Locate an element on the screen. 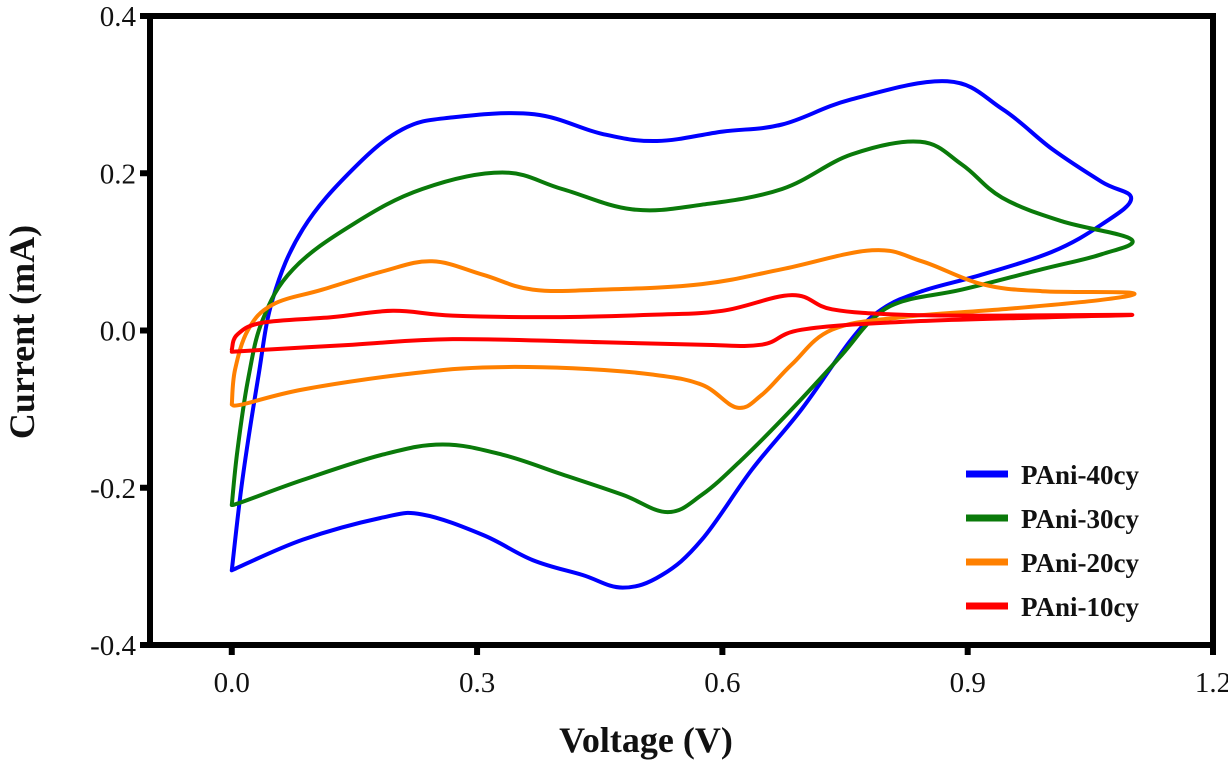 This screenshot has width=1228, height=767. y-tick-label: 0.0 is located at coordinates (118, 332).